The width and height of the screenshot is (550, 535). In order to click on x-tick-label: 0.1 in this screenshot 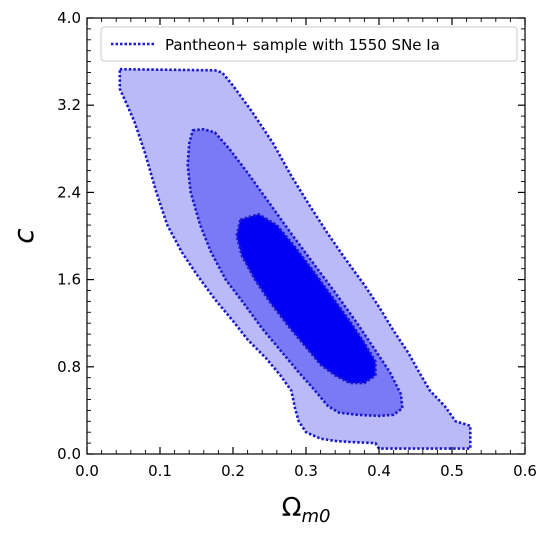, I will do `click(160, 471)`.